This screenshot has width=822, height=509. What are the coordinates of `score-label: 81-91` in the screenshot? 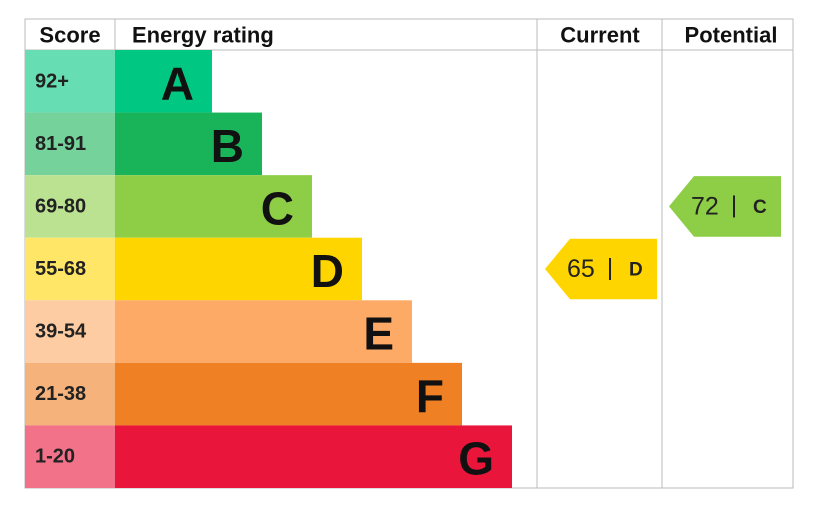 It's located at (60, 144).